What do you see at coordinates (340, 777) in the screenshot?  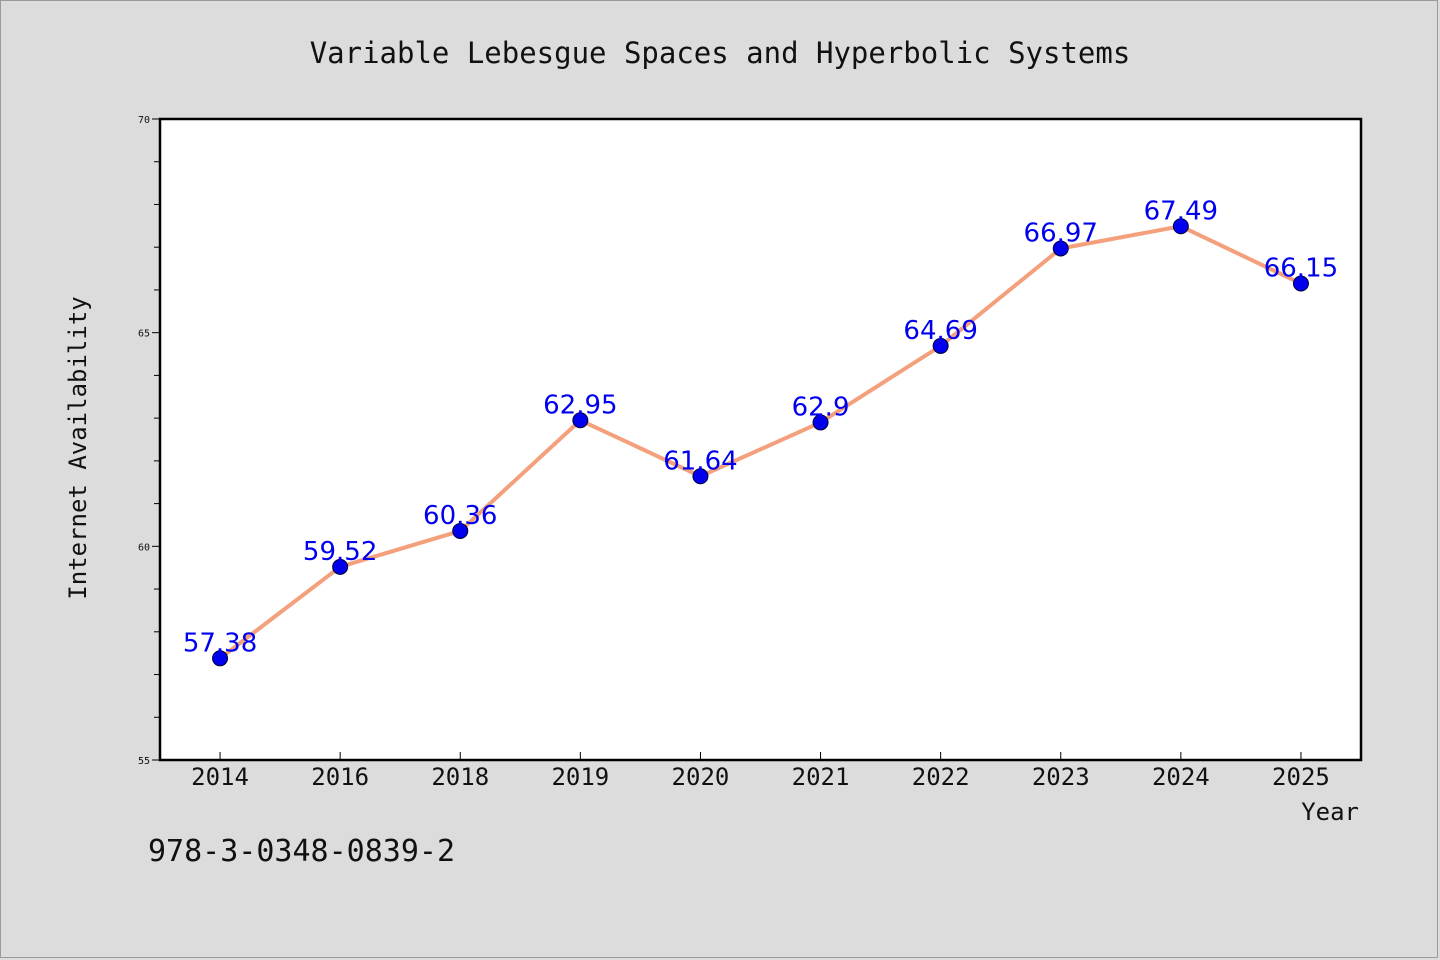 I see `x-tick-label: 2016` at bounding box center [340, 777].